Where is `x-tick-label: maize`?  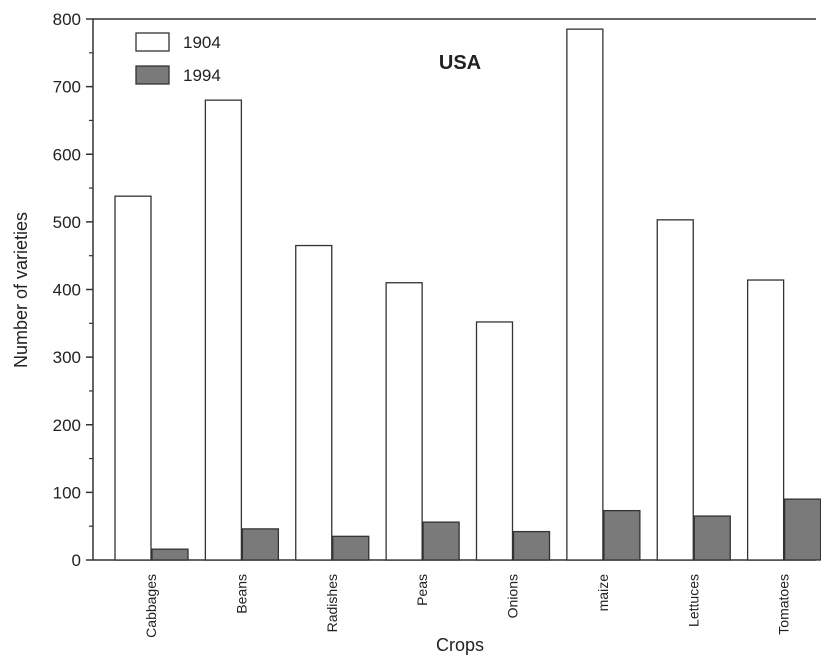 x-tick-label: maize is located at coordinates (603, 593).